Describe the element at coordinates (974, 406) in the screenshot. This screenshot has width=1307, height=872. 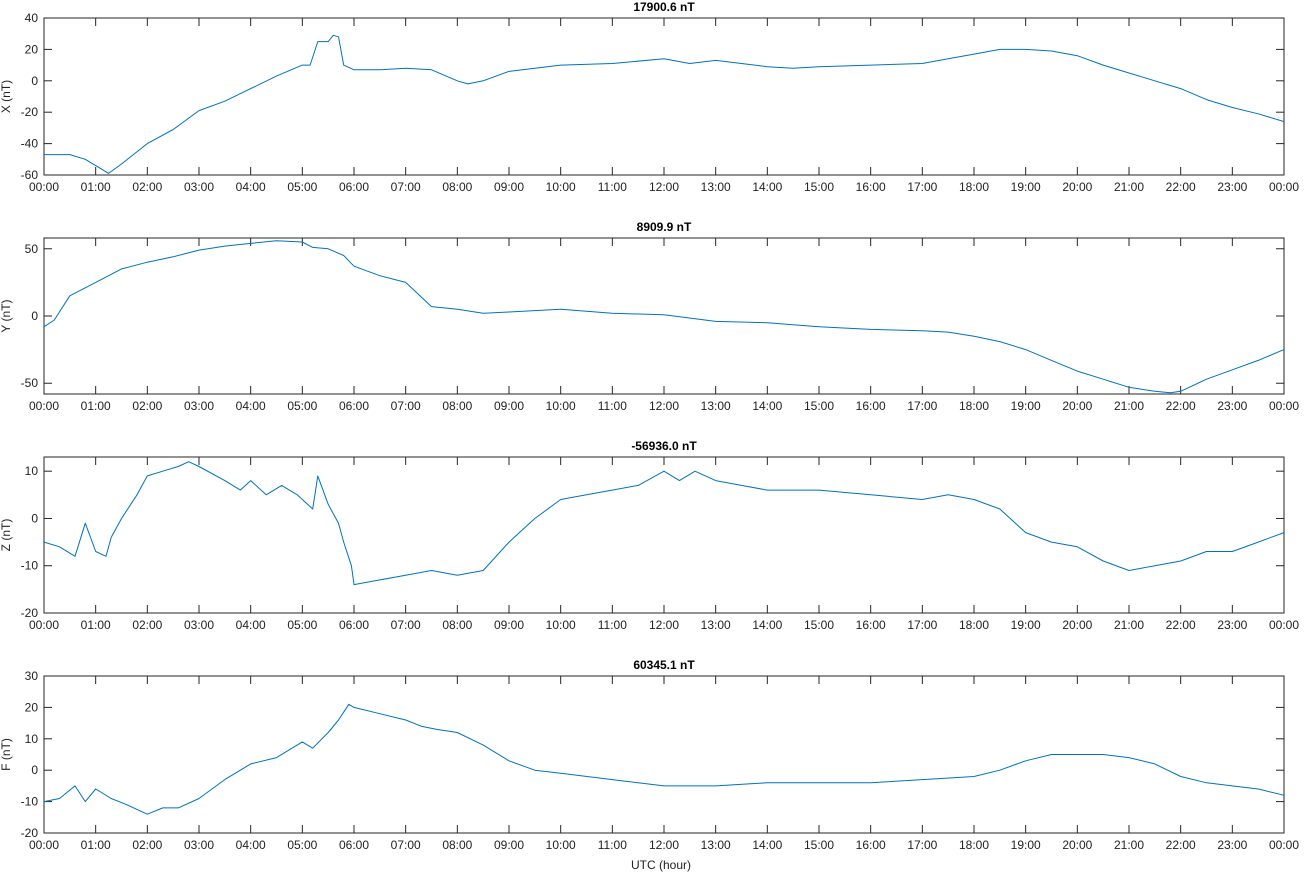
I see `x-tick-label: 18:00` at that location.